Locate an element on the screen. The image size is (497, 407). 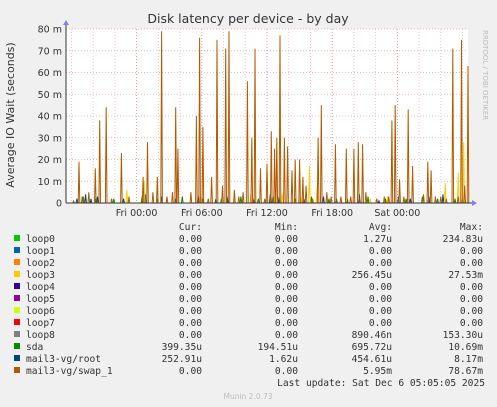
legend-series-name: loop5 is located at coordinates (40, 299).